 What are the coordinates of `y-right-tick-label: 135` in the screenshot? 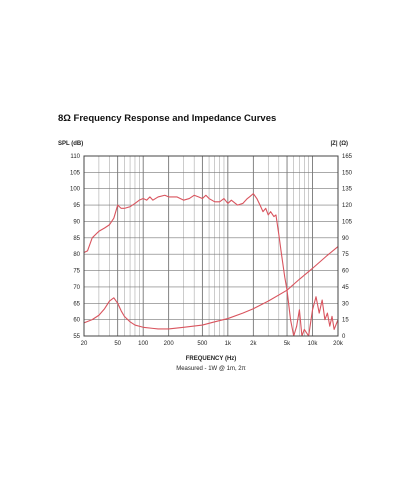 It's located at (347, 190).